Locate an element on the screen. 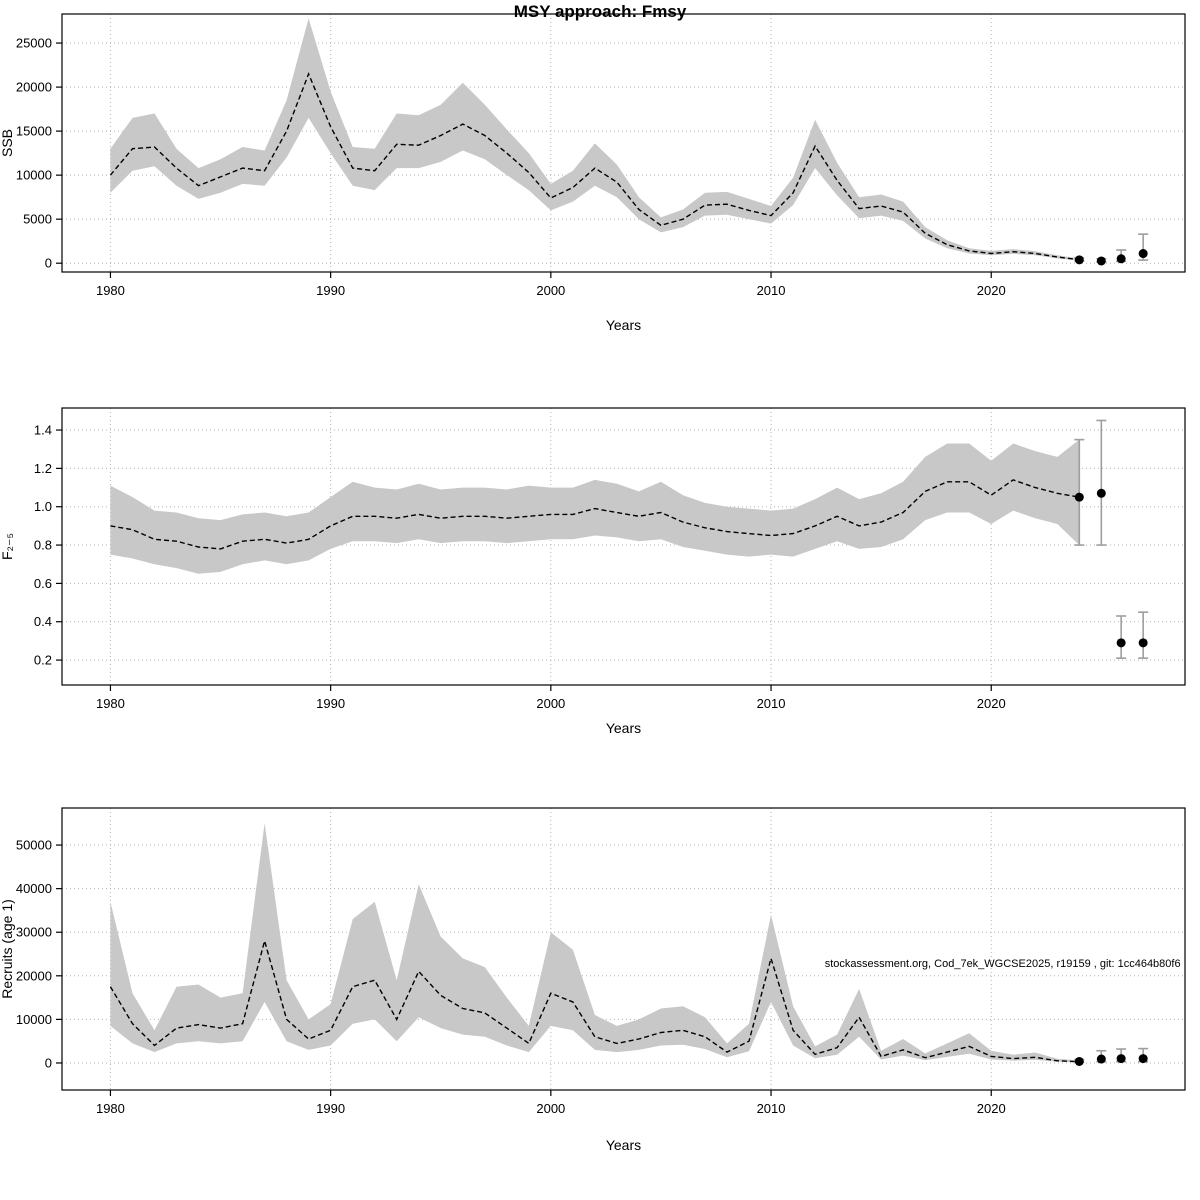 This screenshot has height=1200, width=1200. confidence-band is located at coordinates (595, 506).